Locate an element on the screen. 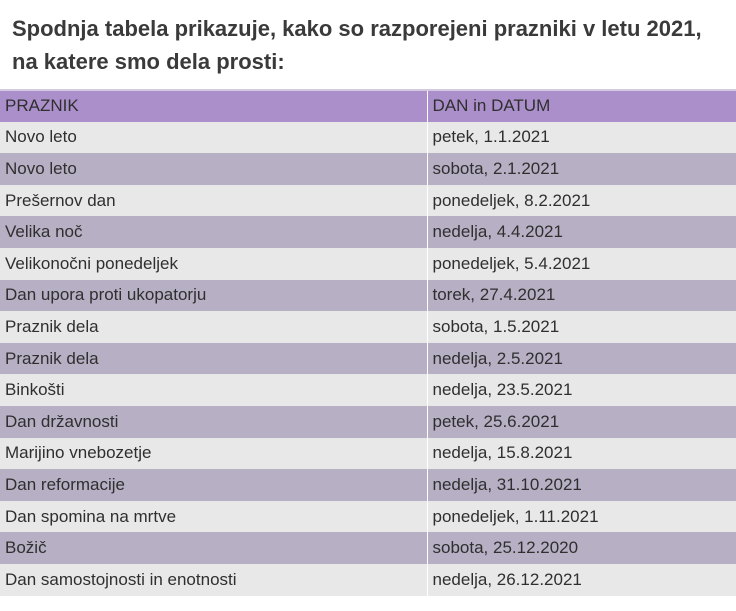 This screenshot has width=736, height=611. holiday-date: ponedeljek, 1.11.2021 is located at coordinates (581, 516).